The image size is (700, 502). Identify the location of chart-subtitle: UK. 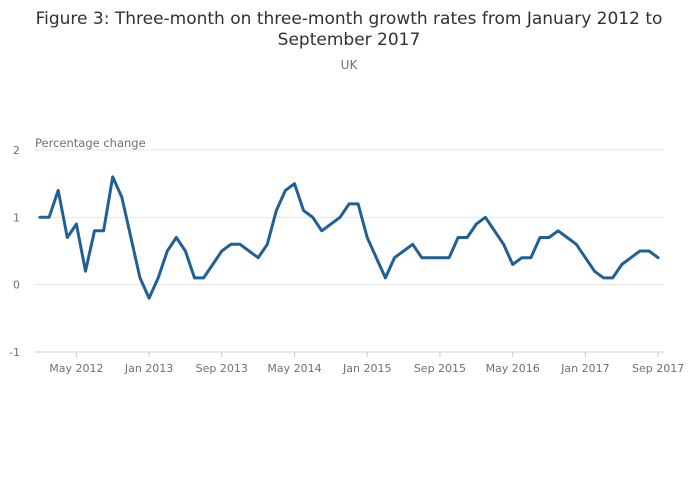
(350, 65).